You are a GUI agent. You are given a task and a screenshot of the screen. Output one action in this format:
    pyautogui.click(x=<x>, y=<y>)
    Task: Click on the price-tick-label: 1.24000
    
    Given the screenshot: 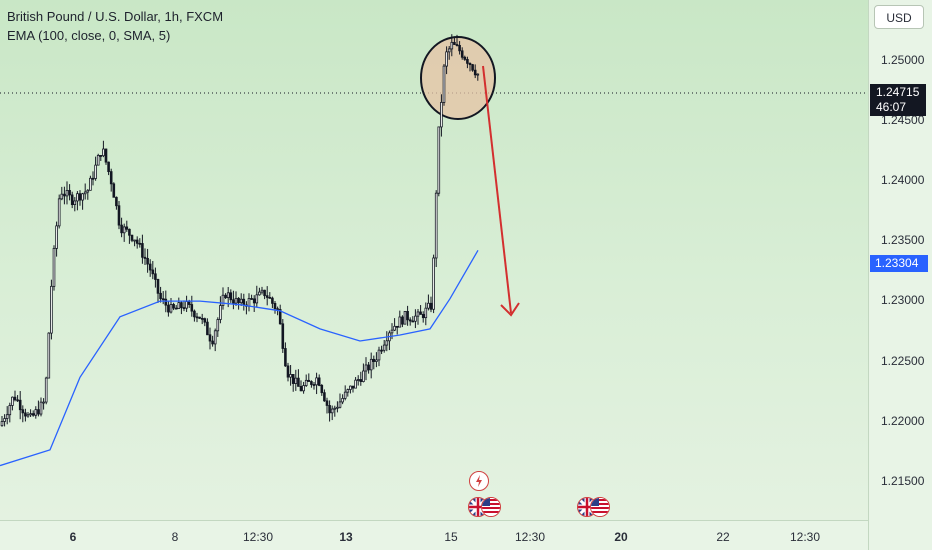 What is the action you would take?
    pyautogui.click(x=903, y=180)
    